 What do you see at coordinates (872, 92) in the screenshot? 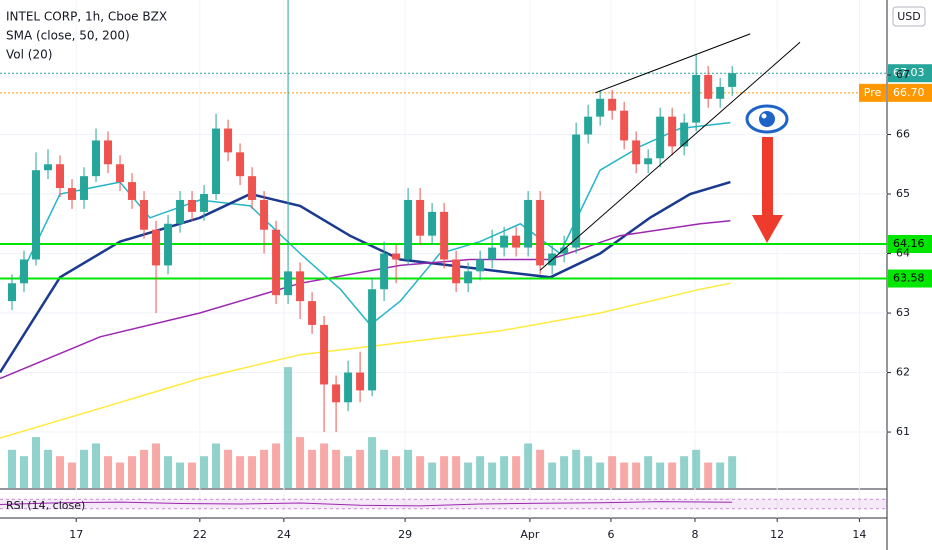
I see `price-tag-box` at bounding box center [872, 92].